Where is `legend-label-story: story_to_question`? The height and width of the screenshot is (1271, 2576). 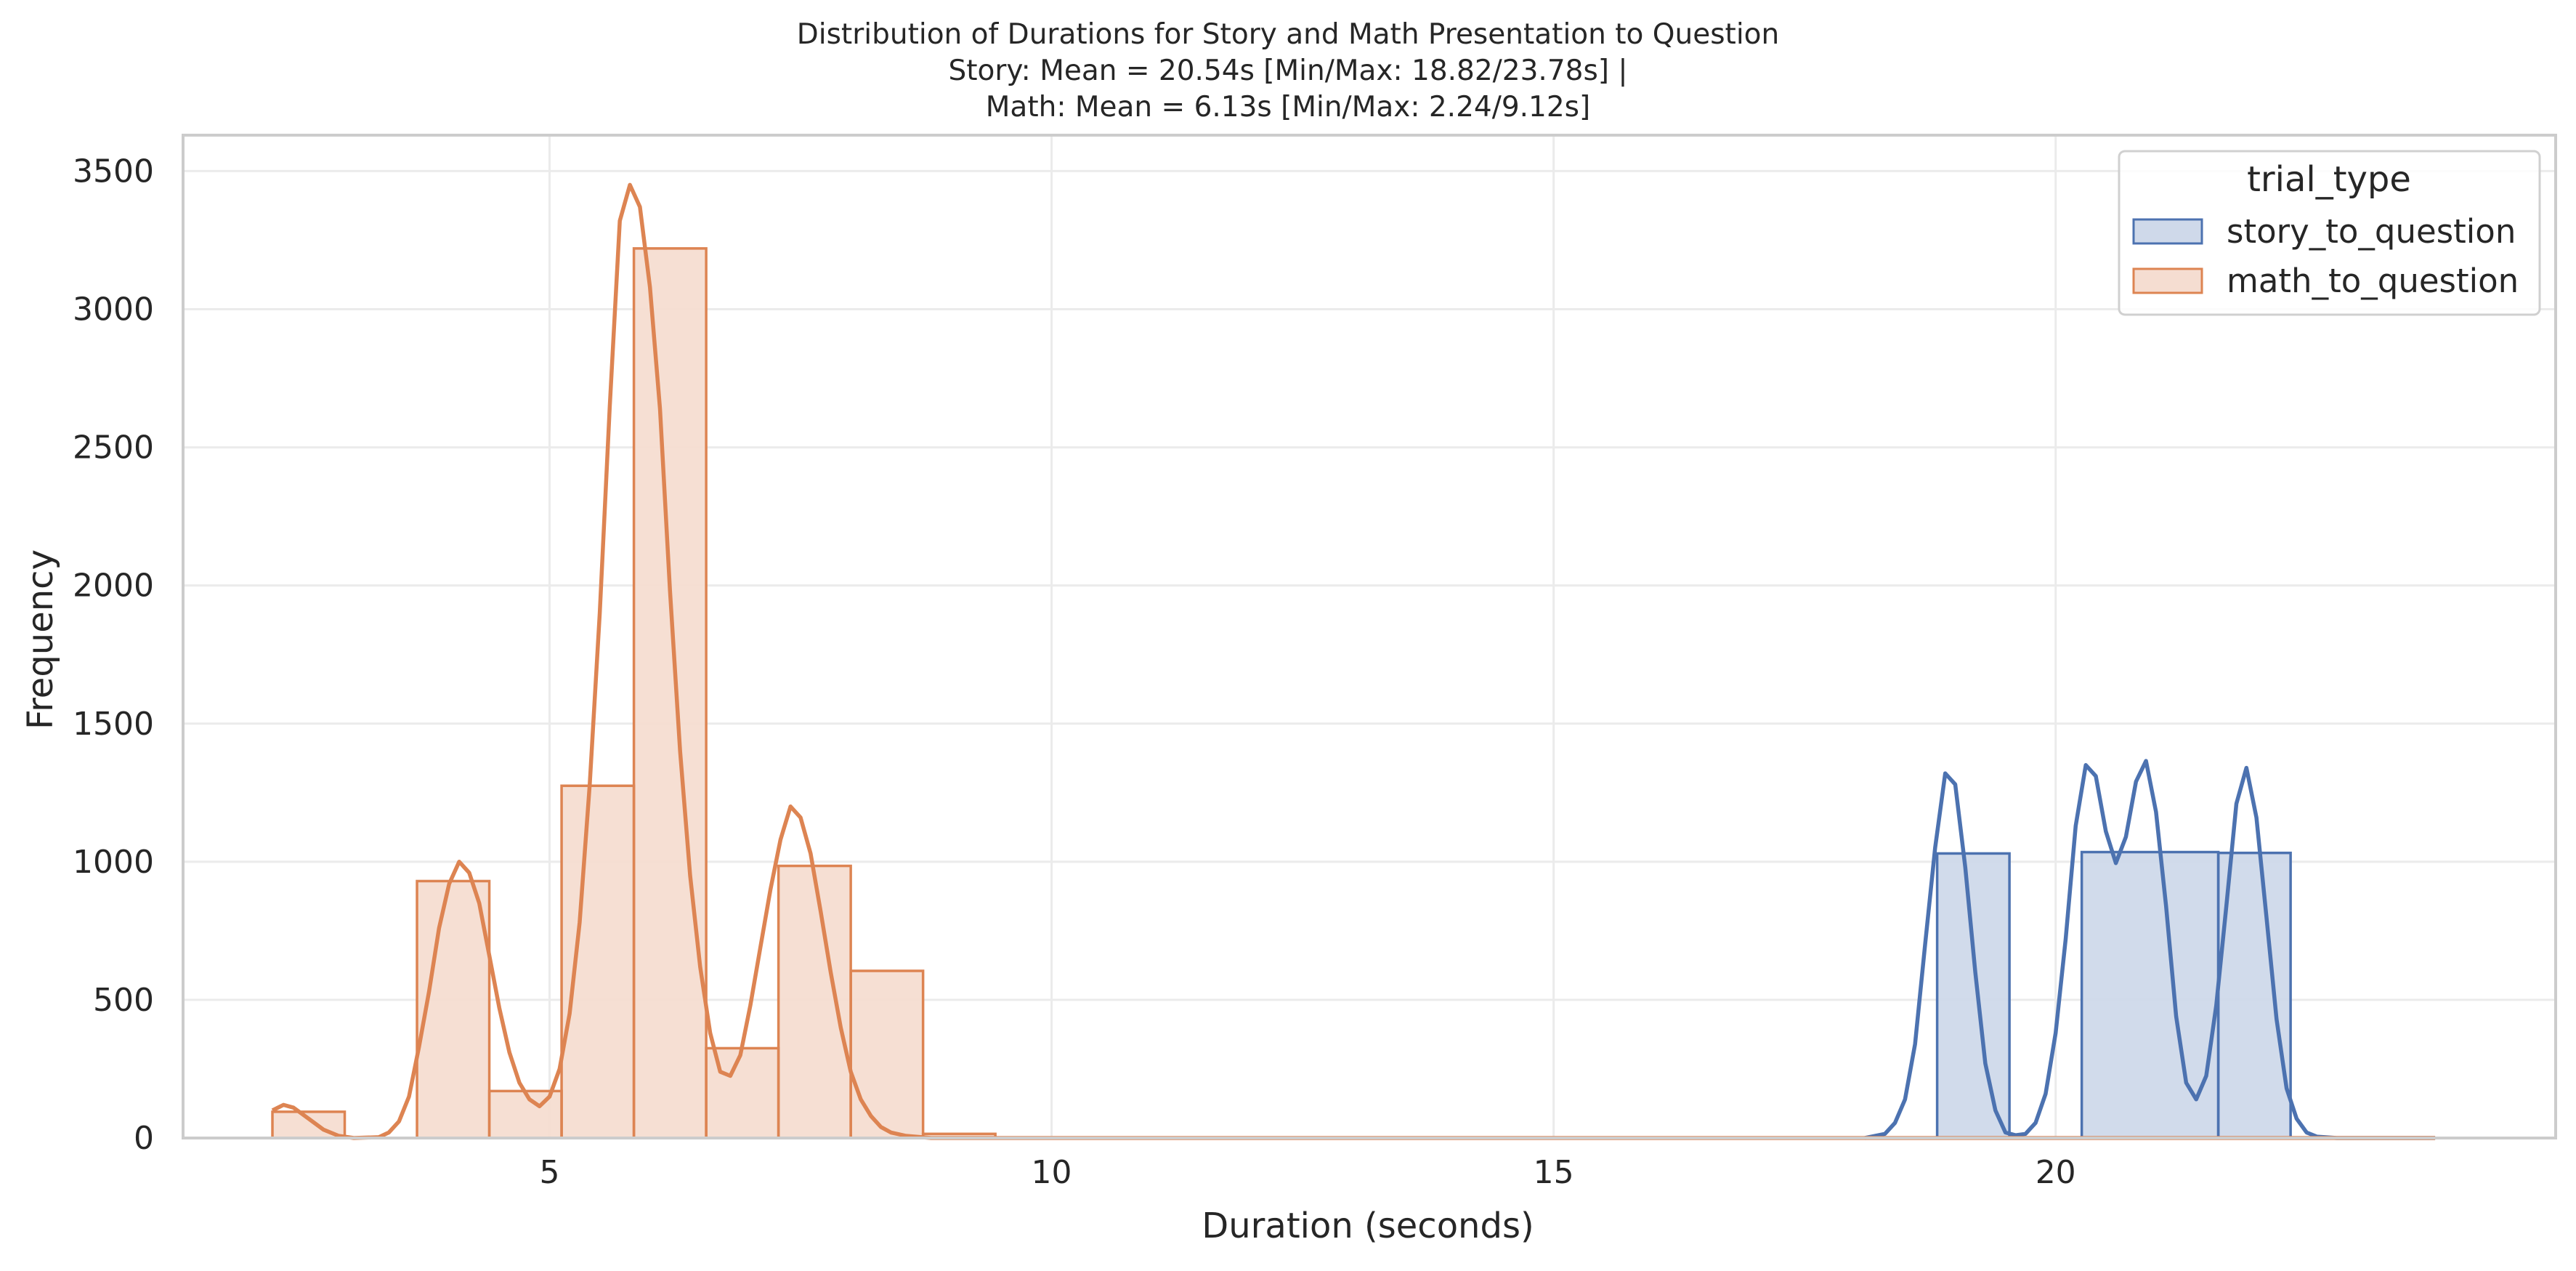 legend-label-story: story_to_question is located at coordinates (2371, 231).